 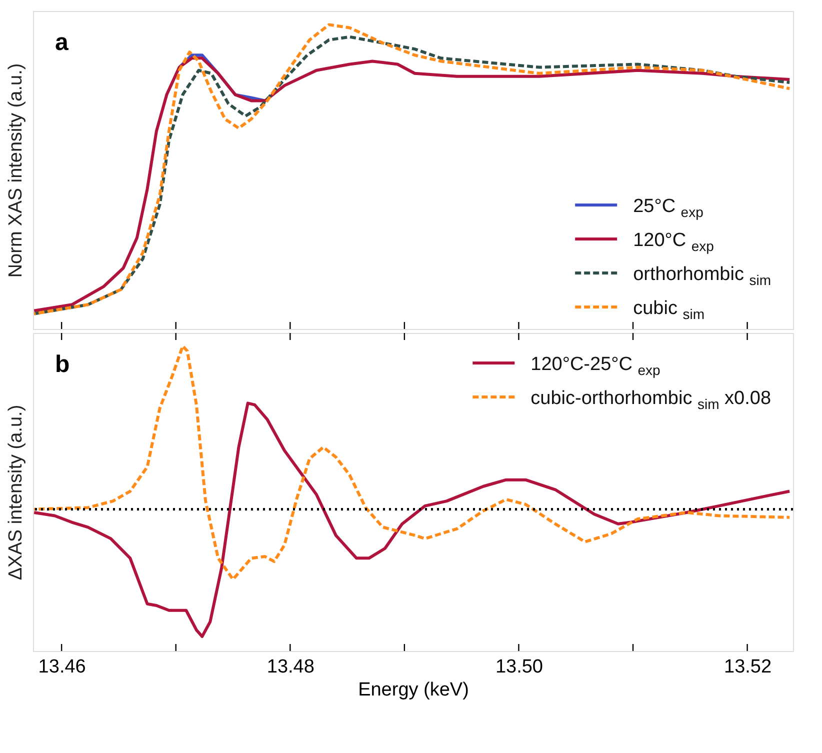 I want to click on legend-label: orthorhombic sim, so click(x=702, y=276).